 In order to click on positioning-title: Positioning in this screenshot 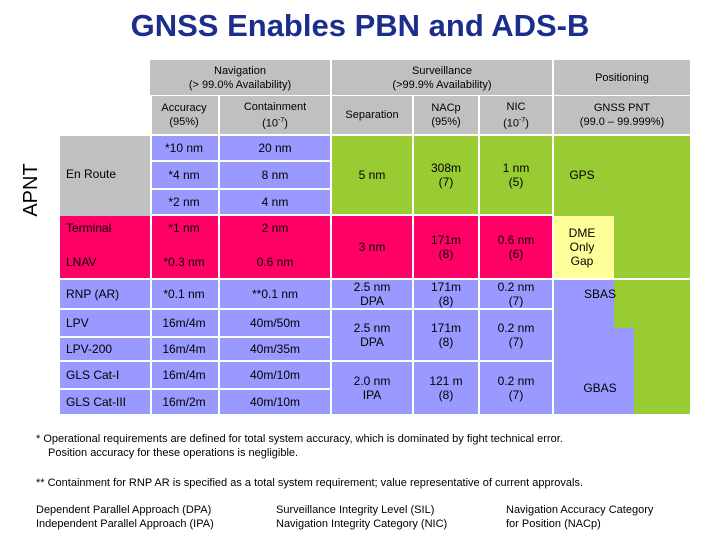, I will do `click(622, 78)`.